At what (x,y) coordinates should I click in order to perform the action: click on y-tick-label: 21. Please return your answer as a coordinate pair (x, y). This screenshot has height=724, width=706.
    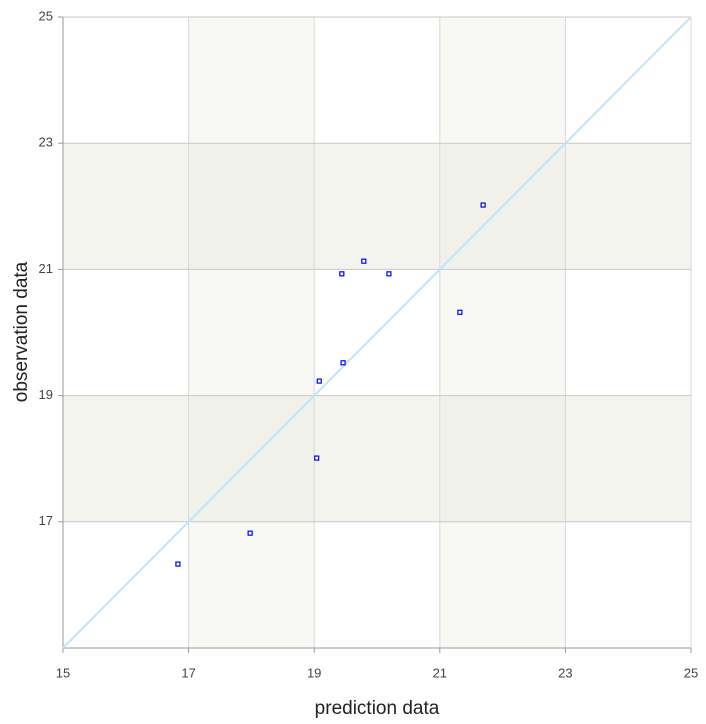
    Looking at the image, I should click on (46, 268).